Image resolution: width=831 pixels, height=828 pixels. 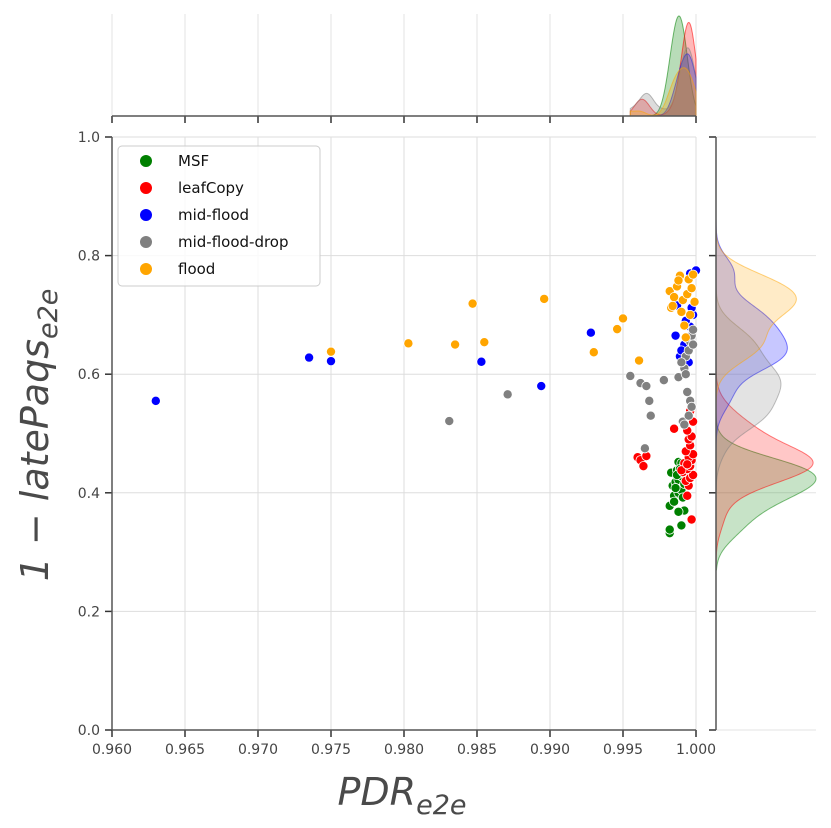 What do you see at coordinates (623, 750) in the screenshot?
I see `x-tick-label: 0.995` at bounding box center [623, 750].